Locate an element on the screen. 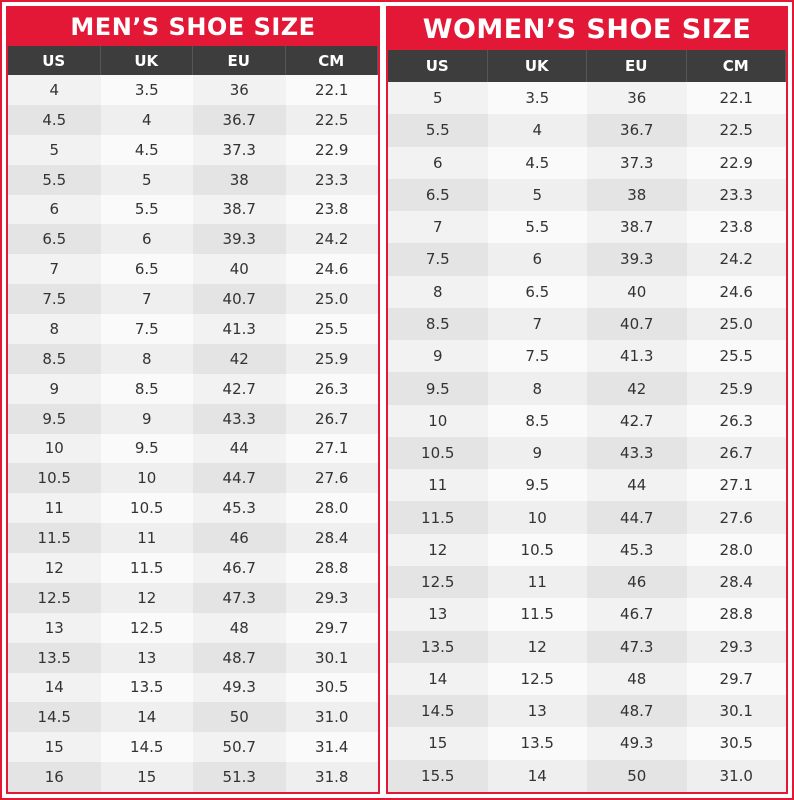 The height and width of the screenshot is (800, 794). table-row: 14 13.5 49.3 30.5 is located at coordinates (193, 687).